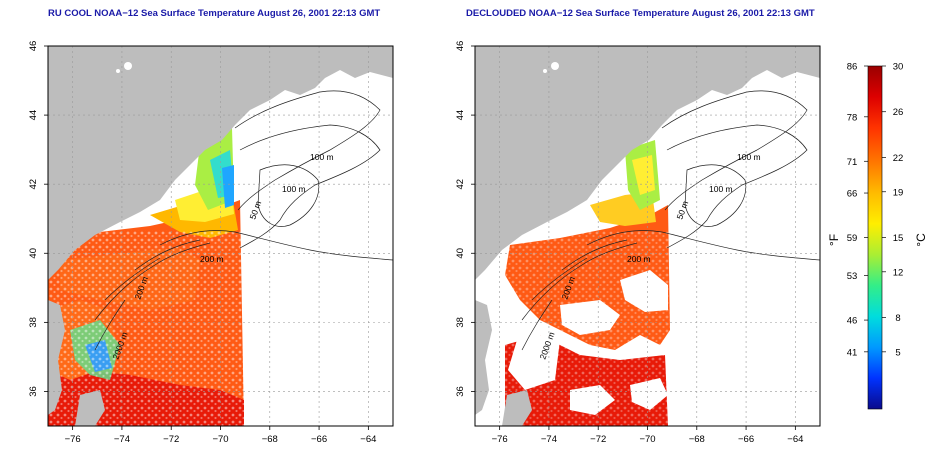 This screenshot has height=475, width=950. I want to click on celsius-tick-label: 8, so click(897, 318).